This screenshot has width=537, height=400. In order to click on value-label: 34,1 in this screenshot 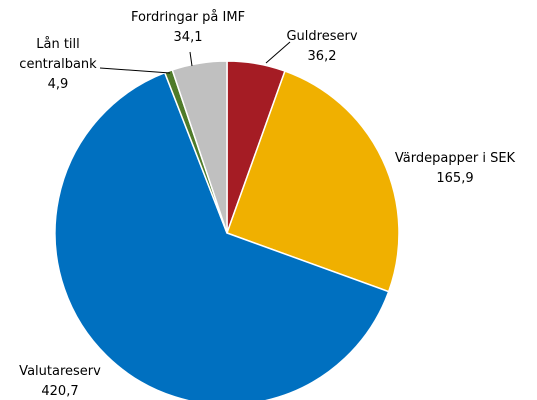, I will do `click(188, 37)`.